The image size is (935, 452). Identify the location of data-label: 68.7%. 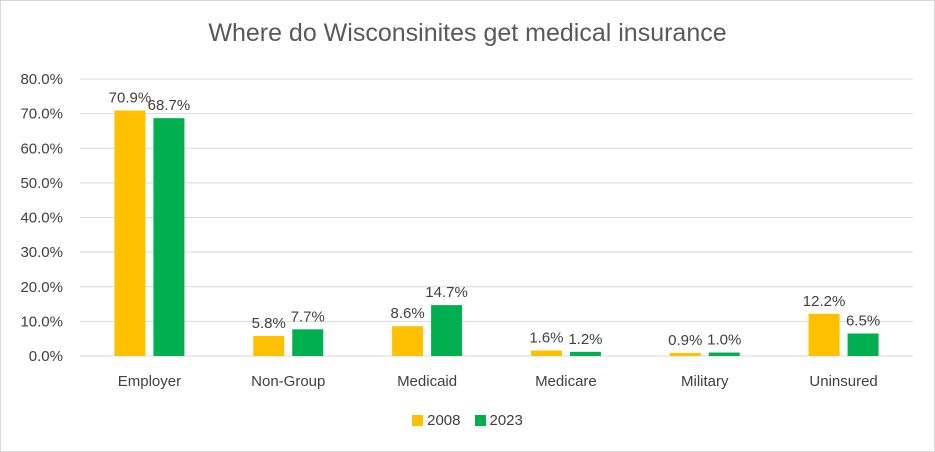
(169, 105).